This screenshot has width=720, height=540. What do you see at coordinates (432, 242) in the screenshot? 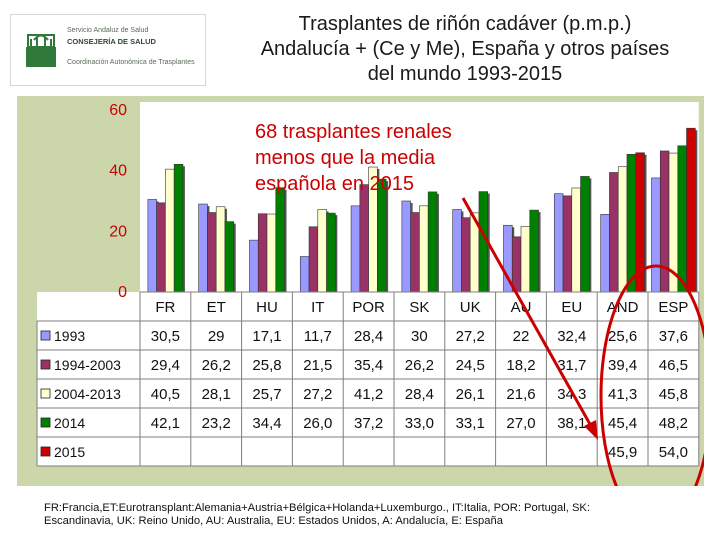
I see `bar-SK-2014` at bounding box center [432, 242].